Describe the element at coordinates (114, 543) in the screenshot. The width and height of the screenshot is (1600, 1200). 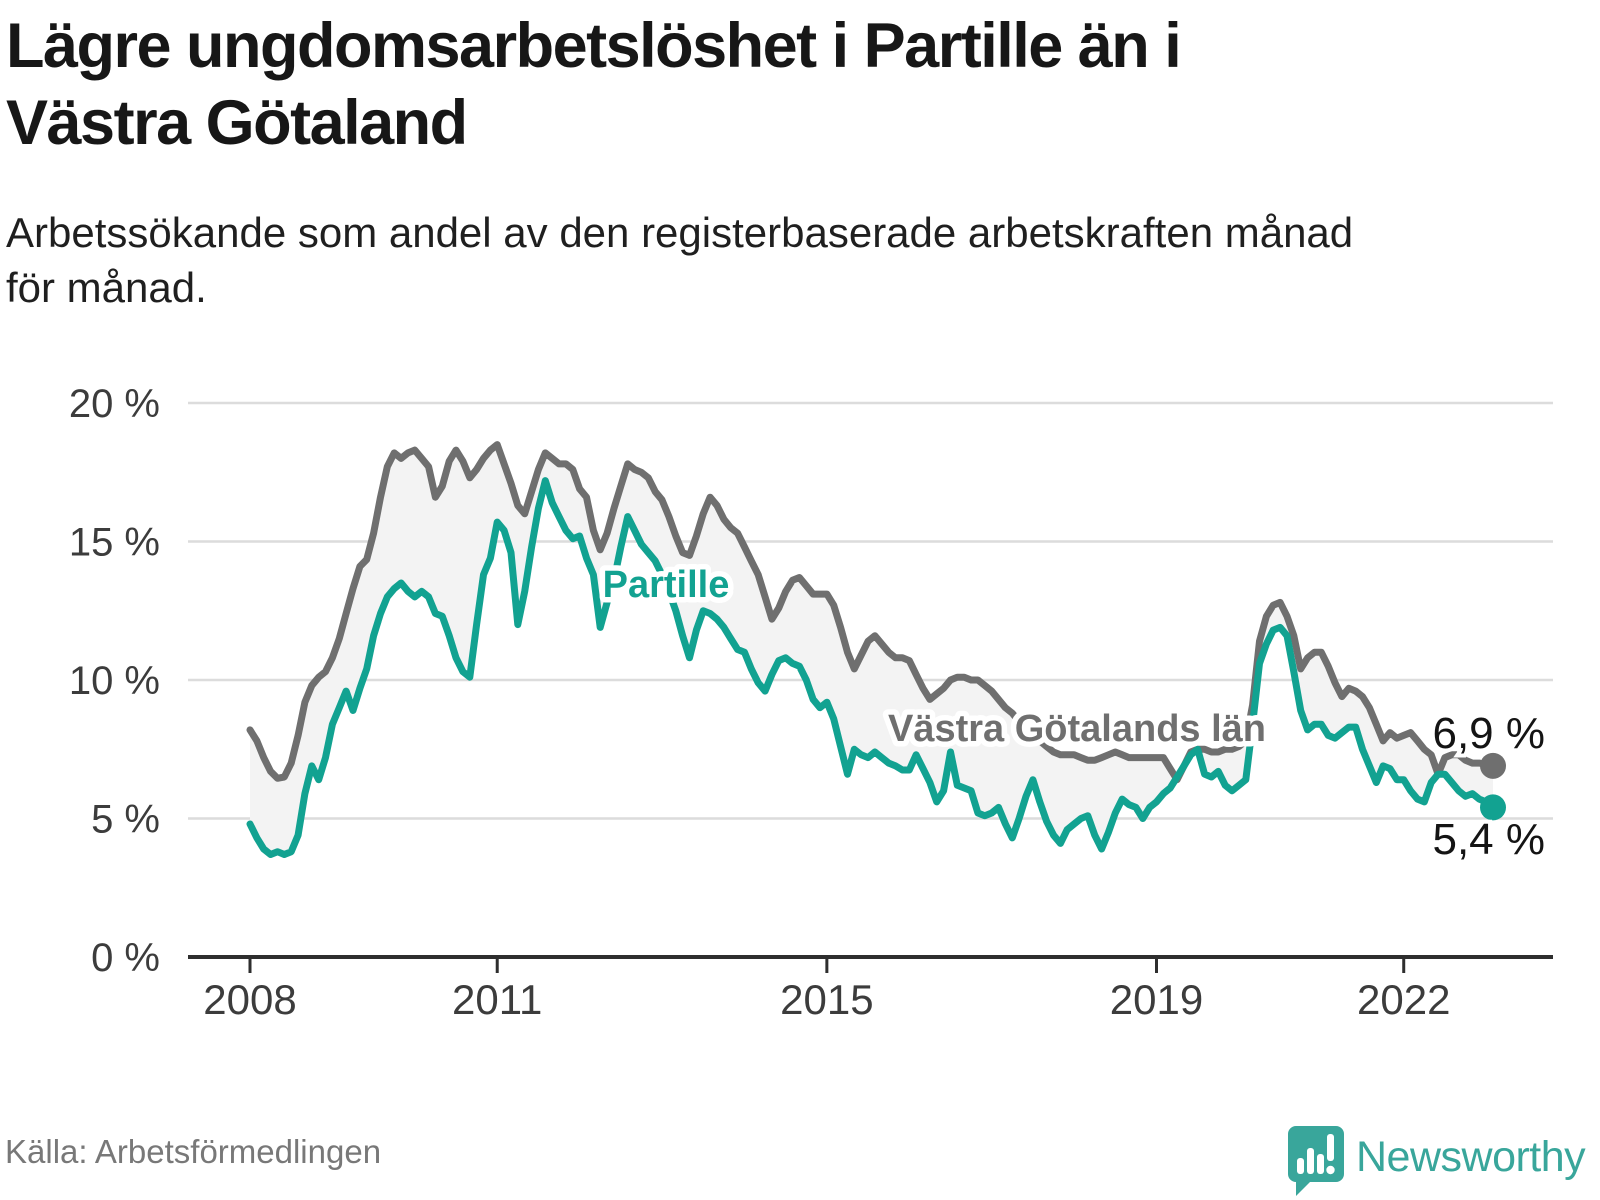
I see `y-axis-label-15: 15 %` at that location.